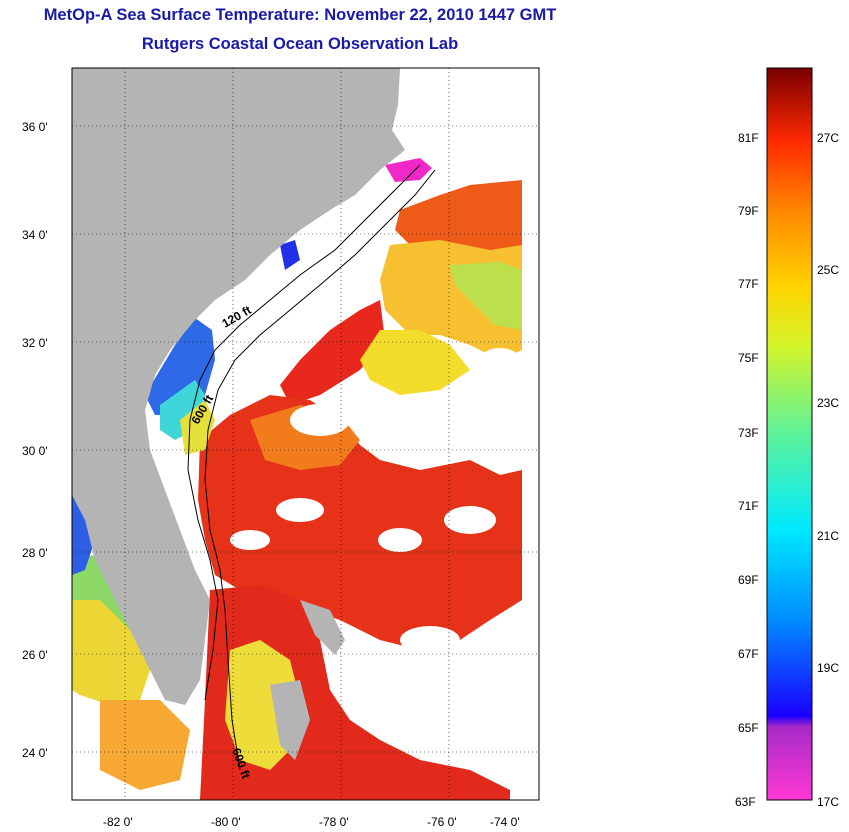 The height and width of the screenshot is (832, 849). What do you see at coordinates (745, 802) in the screenshot?
I see `f-label-63: 63F` at bounding box center [745, 802].